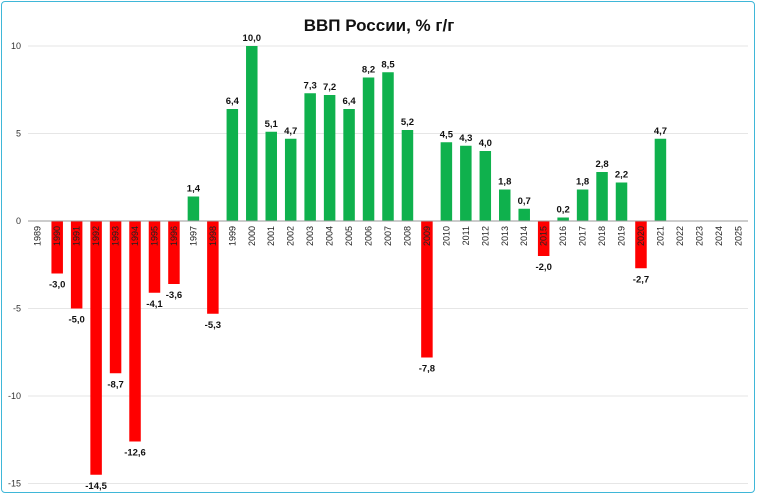  I want to click on x-tick-label: 2022, so click(680, 236).